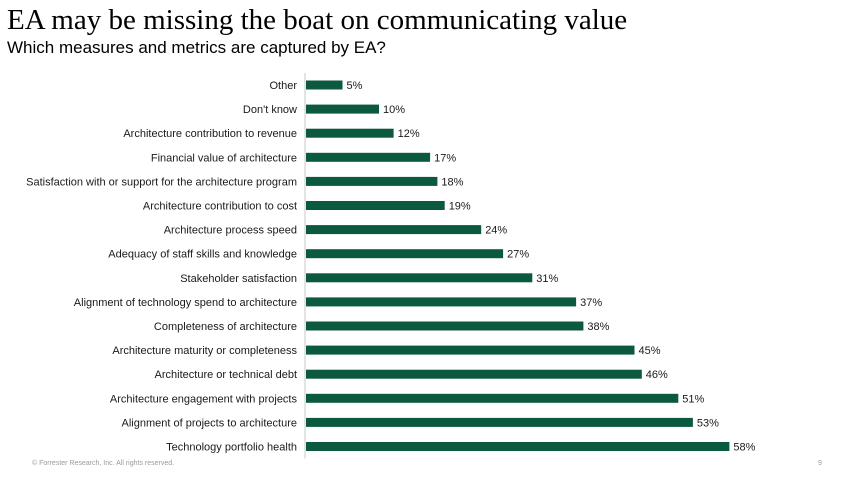 This screenshot has height=480, width=856. I want to click on value-label: 27%, so click(518, 255).